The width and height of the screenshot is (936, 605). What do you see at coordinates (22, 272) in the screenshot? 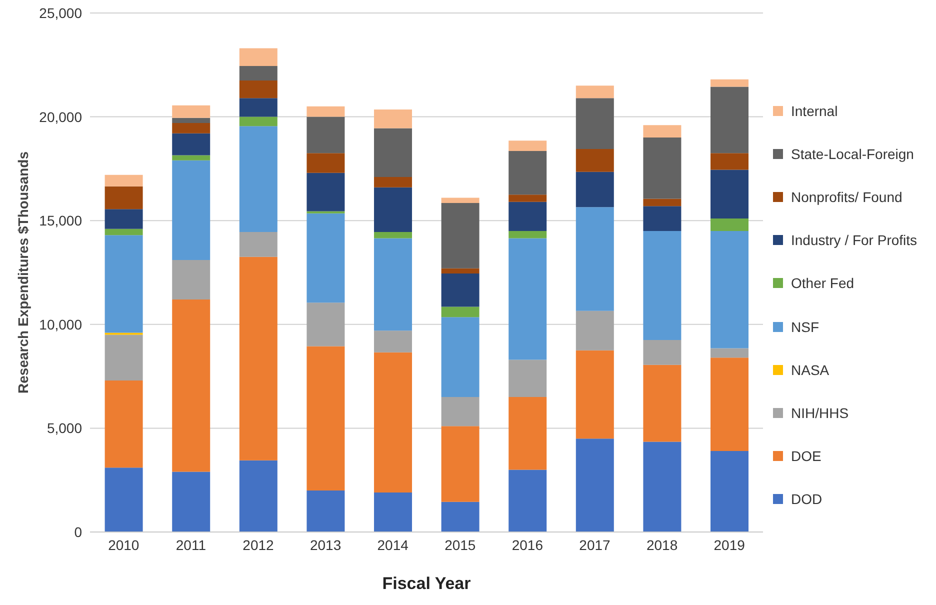
I see `y-axis-title: Research Expenditures $Thousands` at bounding box center [22, 272].